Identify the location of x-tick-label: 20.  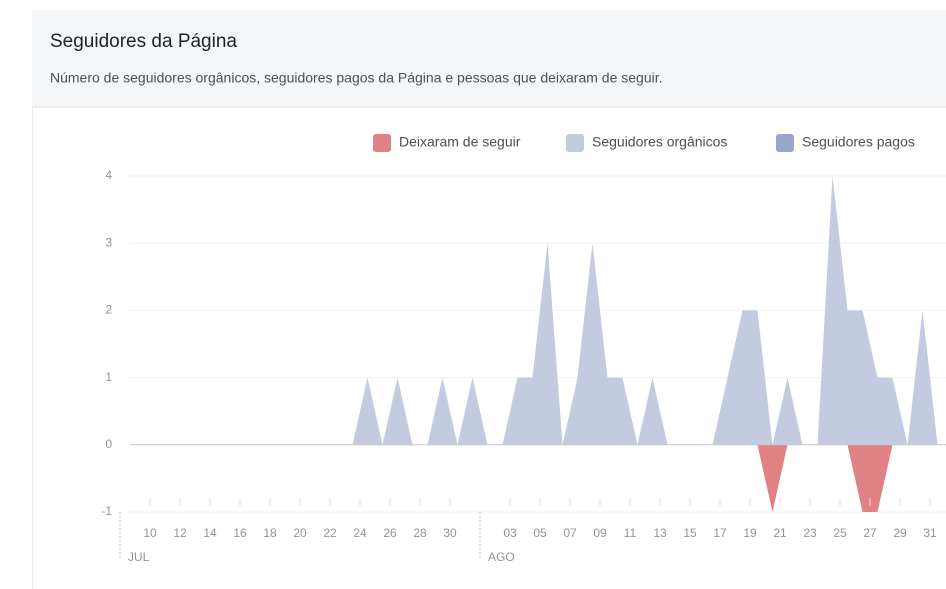
(300, 533).